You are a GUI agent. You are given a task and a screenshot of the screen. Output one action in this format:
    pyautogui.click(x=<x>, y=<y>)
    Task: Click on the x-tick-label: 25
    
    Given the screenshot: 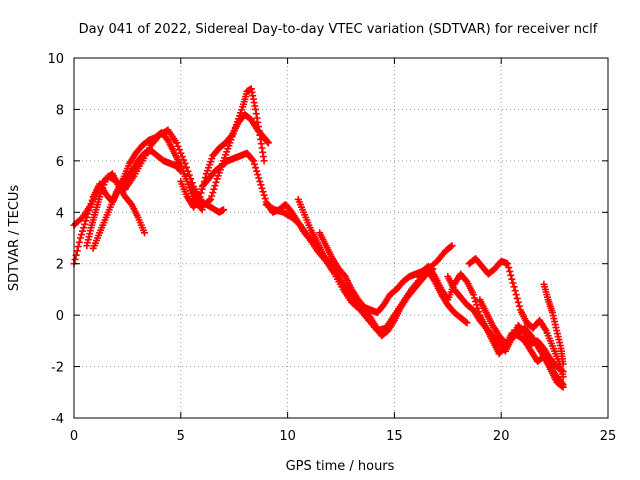 What is the action you would take?
    pyautogui.click(x=608, y=436)
    